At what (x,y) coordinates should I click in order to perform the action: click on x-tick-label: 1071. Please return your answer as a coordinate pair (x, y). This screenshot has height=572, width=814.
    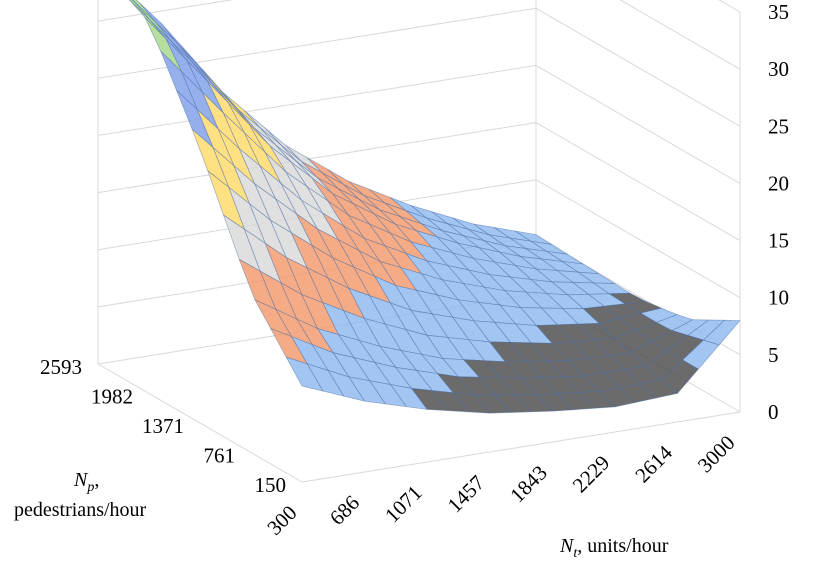
    Looking at the image, I should click on (403, 504).